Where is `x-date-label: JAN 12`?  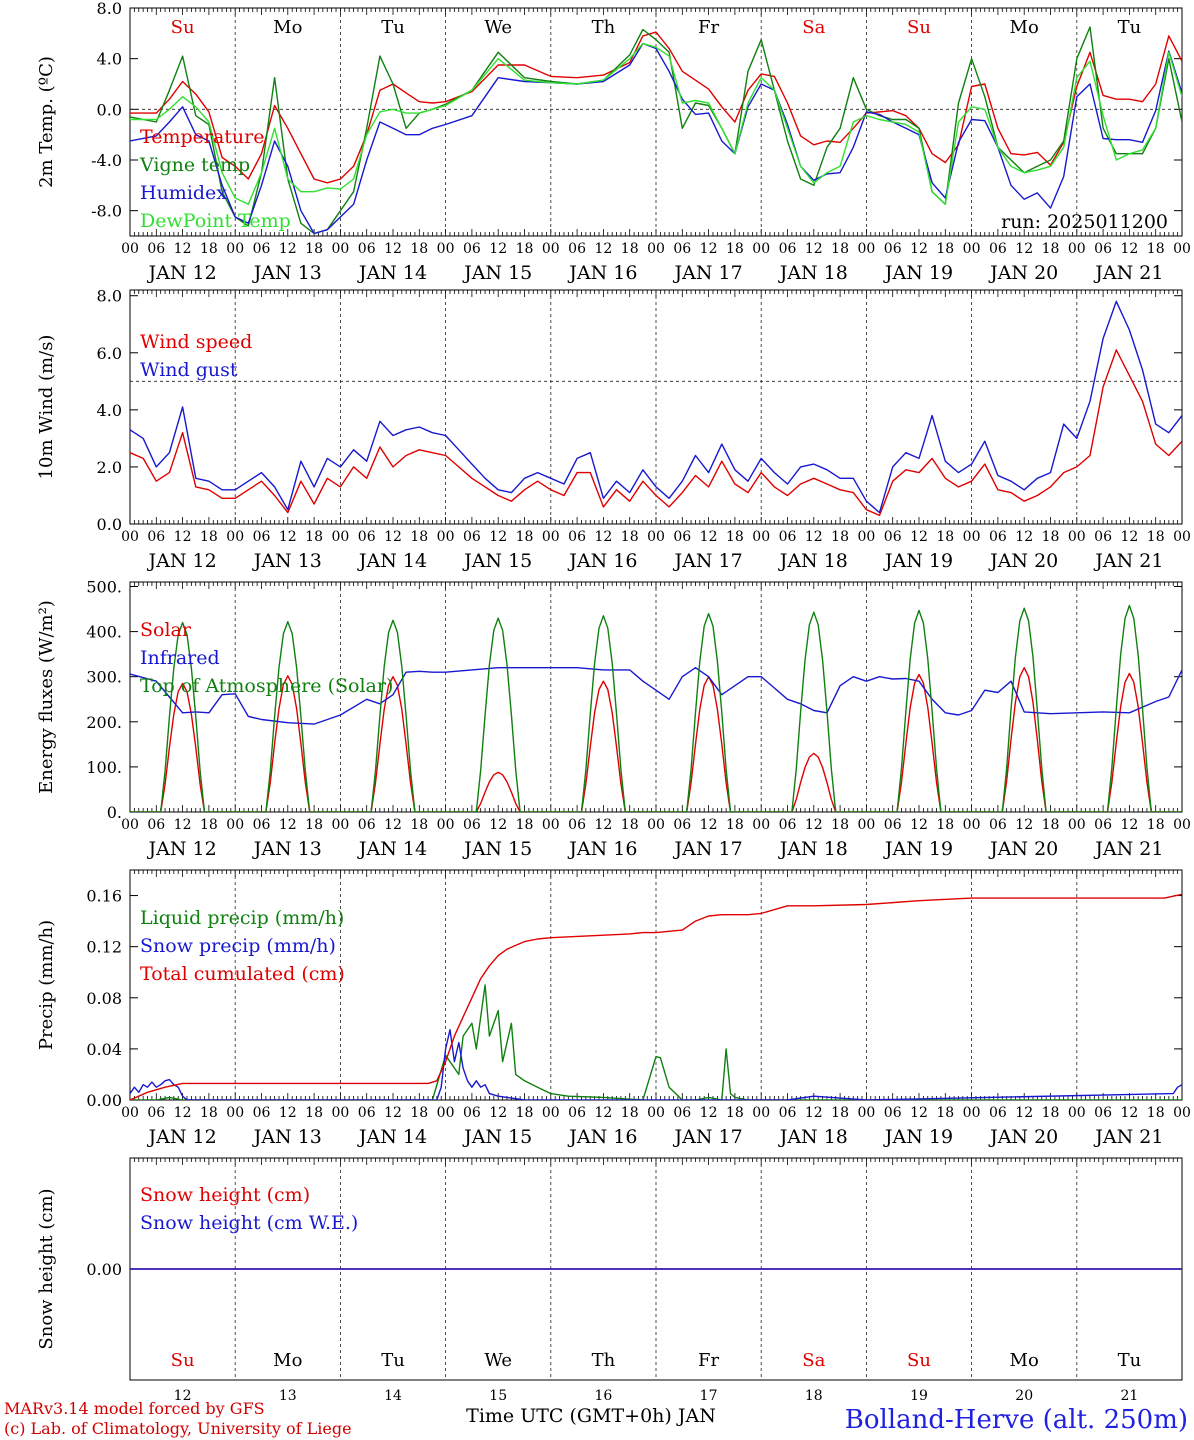 x-date-label: JAN 12 is located at coordinates (182, 1137).